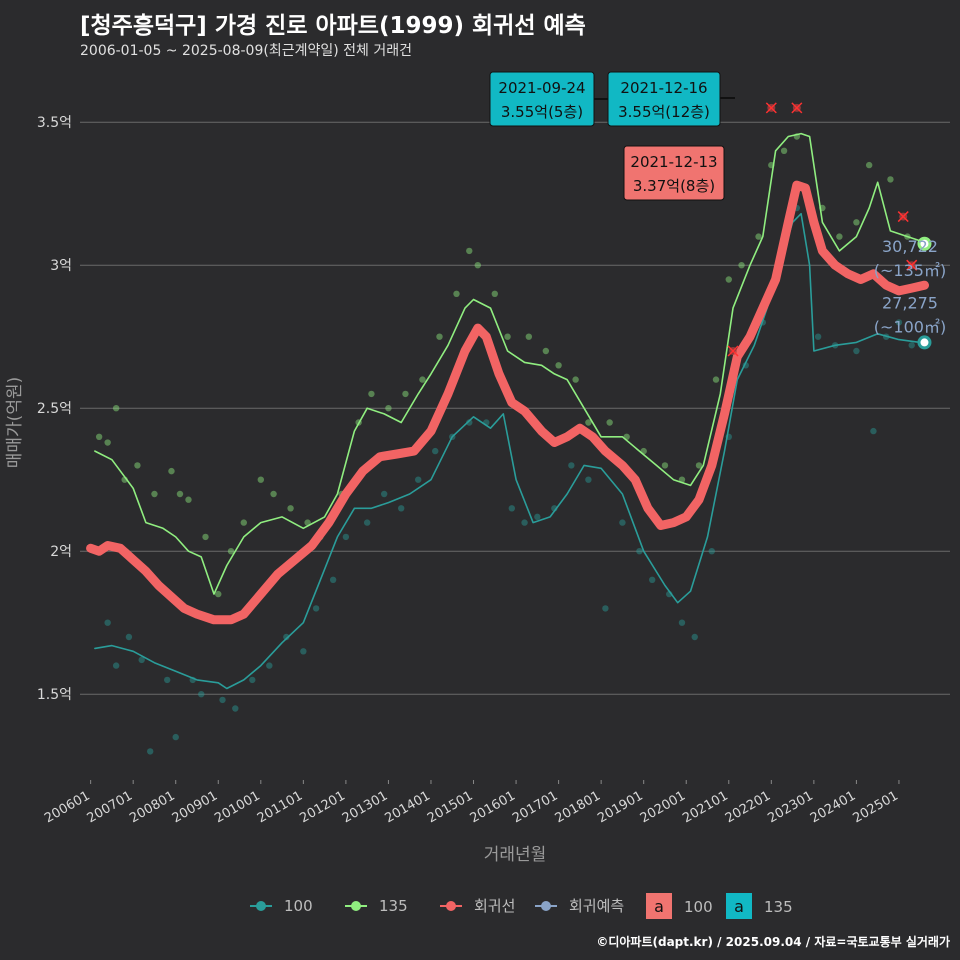 This screenshot has height=960, width=960. What do you see at coordinates (620, 807) in the screenshot?
I see `x-tick-label: 201901` at bounding box center [620, 807].